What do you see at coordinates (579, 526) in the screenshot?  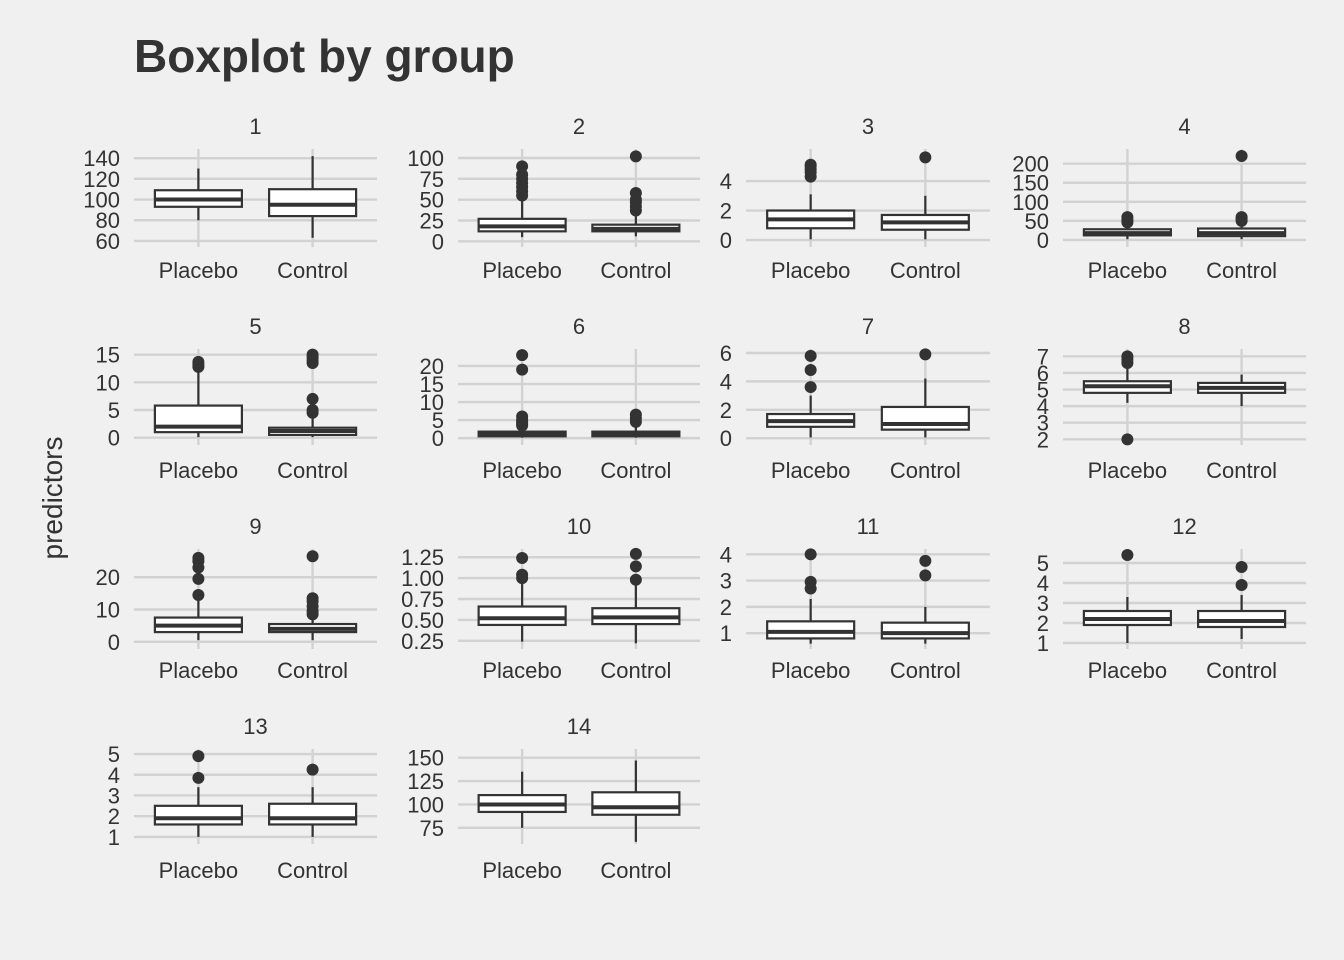 I see `facet-label: 10` at bounding box center [579, 526].